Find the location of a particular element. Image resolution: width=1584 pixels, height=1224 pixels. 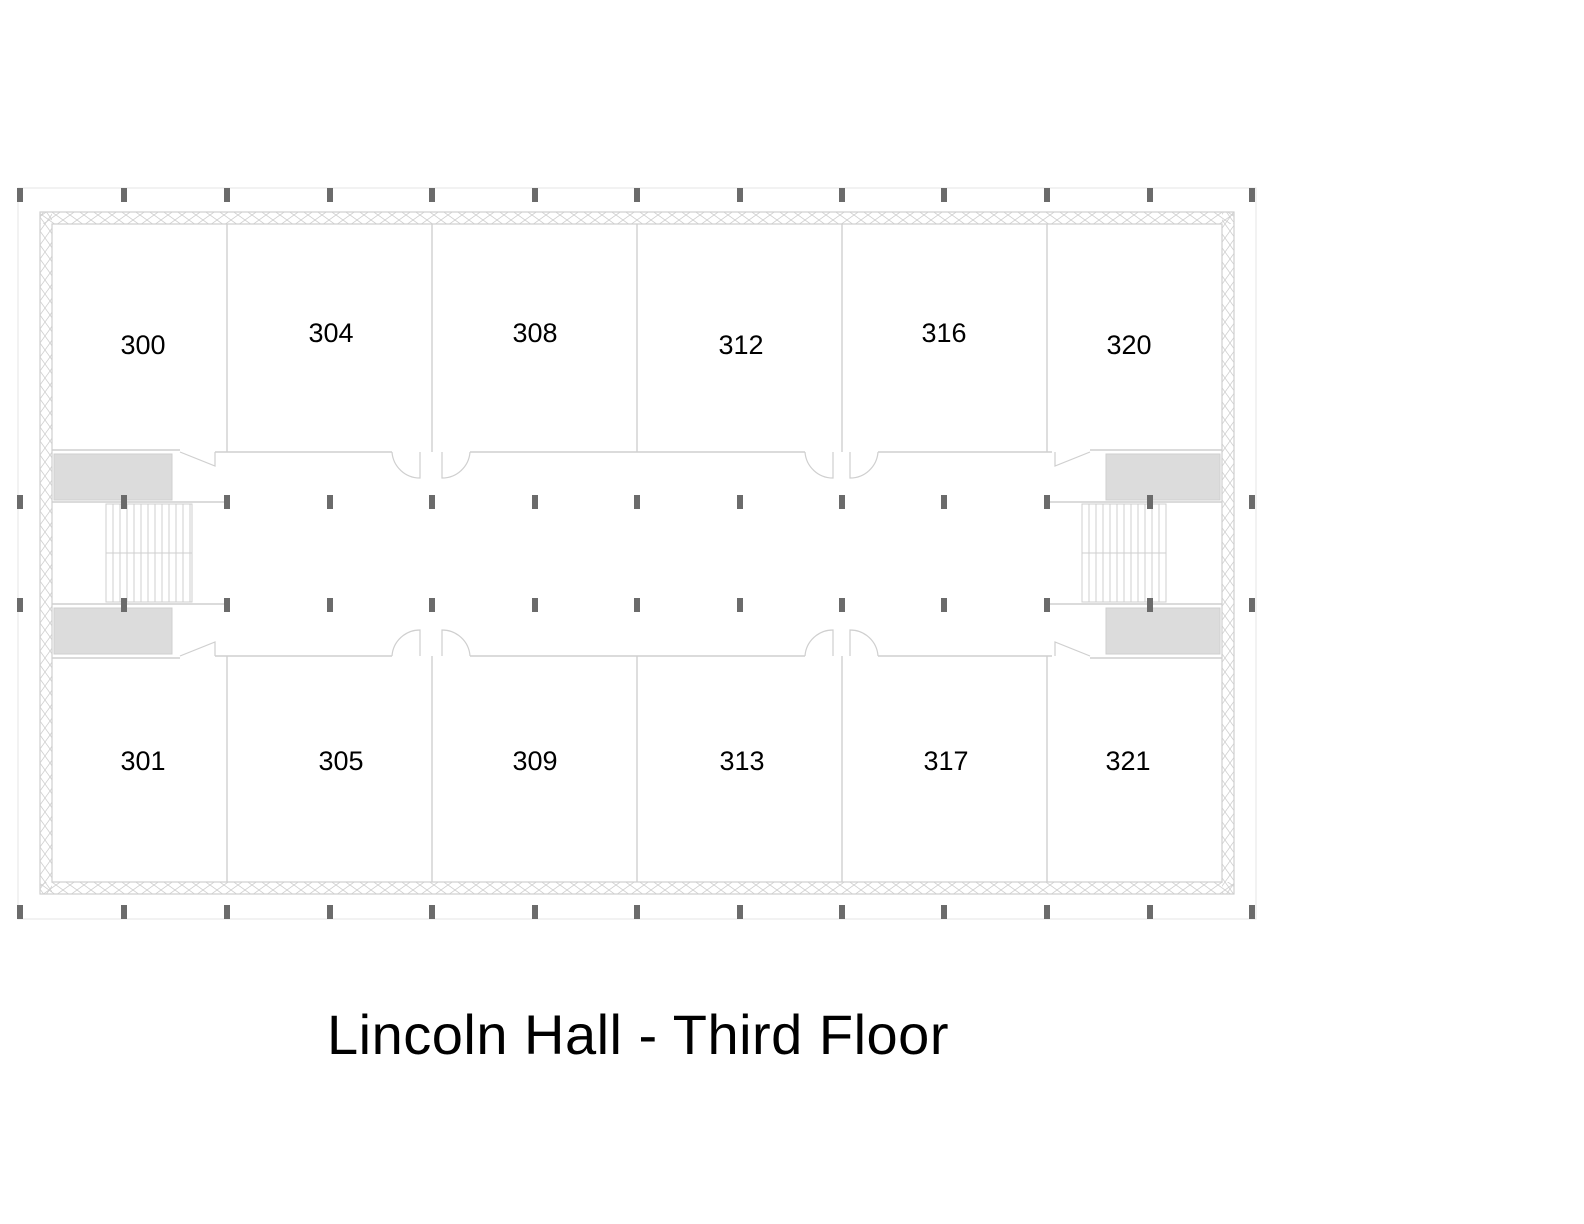

room-label: 305 is located at coordinates (340, 761).